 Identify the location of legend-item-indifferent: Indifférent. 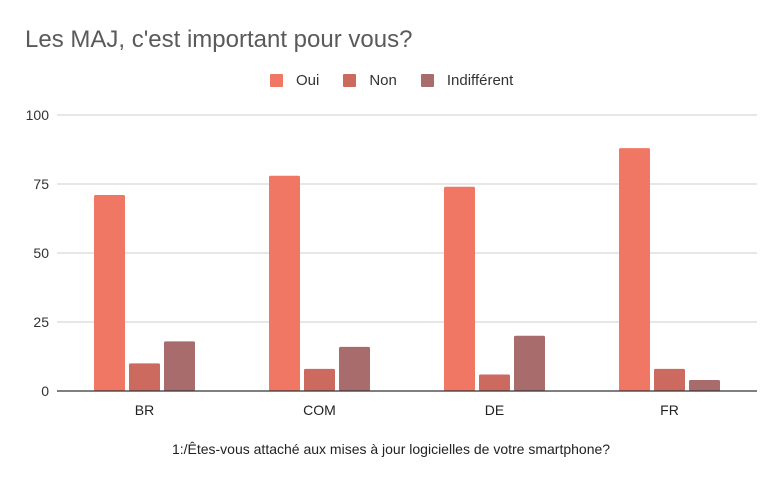
(467, 80).